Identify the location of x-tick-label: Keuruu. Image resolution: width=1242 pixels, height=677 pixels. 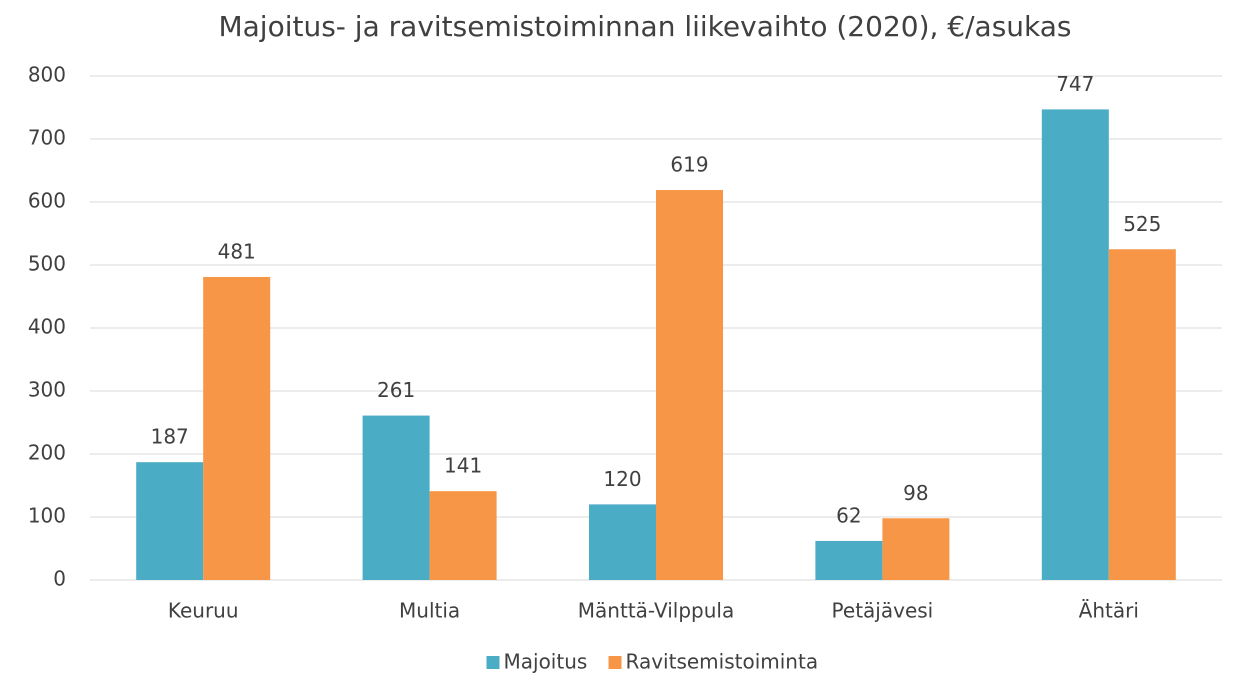
(203, 611).